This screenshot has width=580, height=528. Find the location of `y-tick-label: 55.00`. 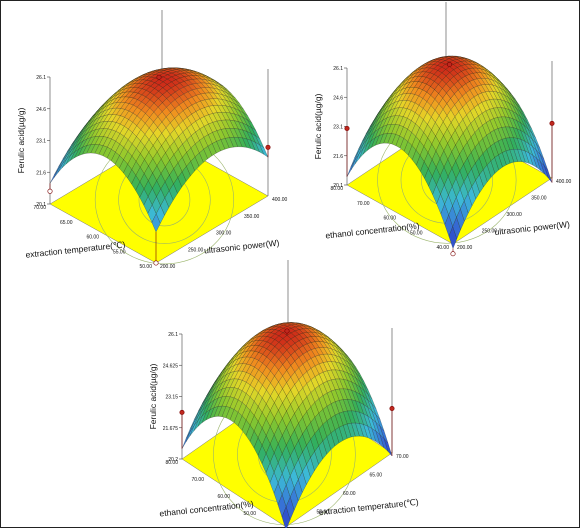

y-tick-label: 55.00 is located at coordinates (323, 513).